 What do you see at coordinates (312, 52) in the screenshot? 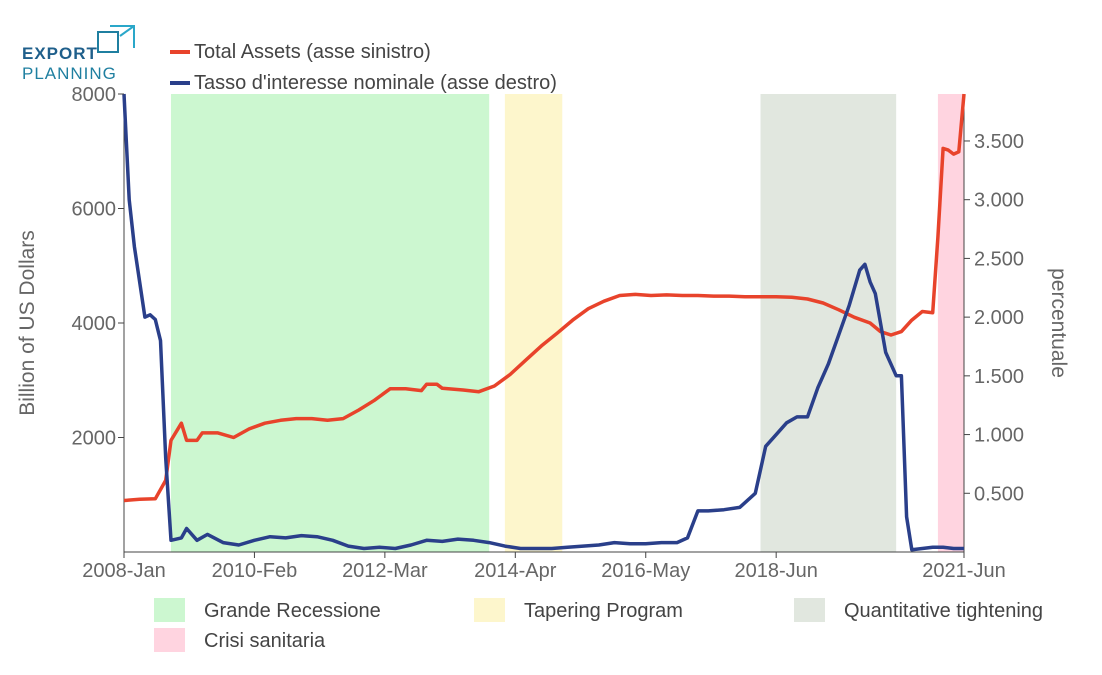
I see `legend-label-total-assets: Total Assets (asse sinistro)` at bounding box center [312, 52].